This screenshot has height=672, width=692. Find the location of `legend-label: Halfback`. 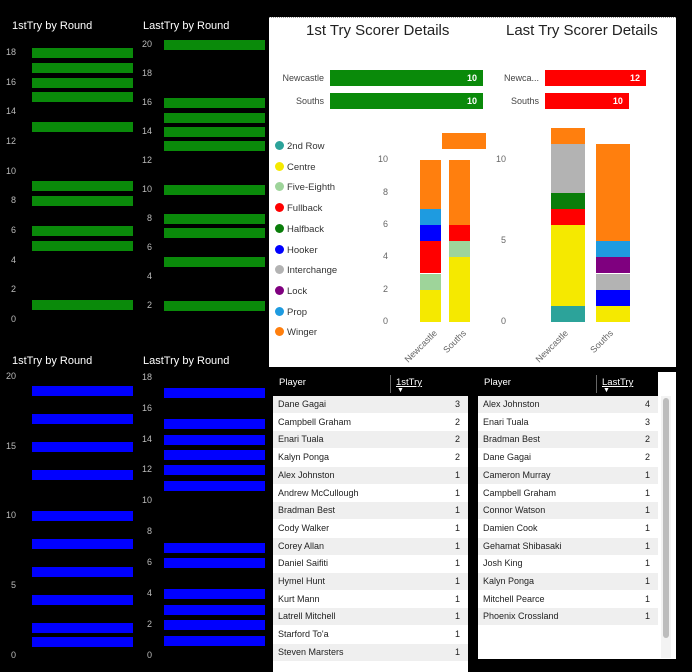

legend-label: Halfback is located at coordinates (305, 229).